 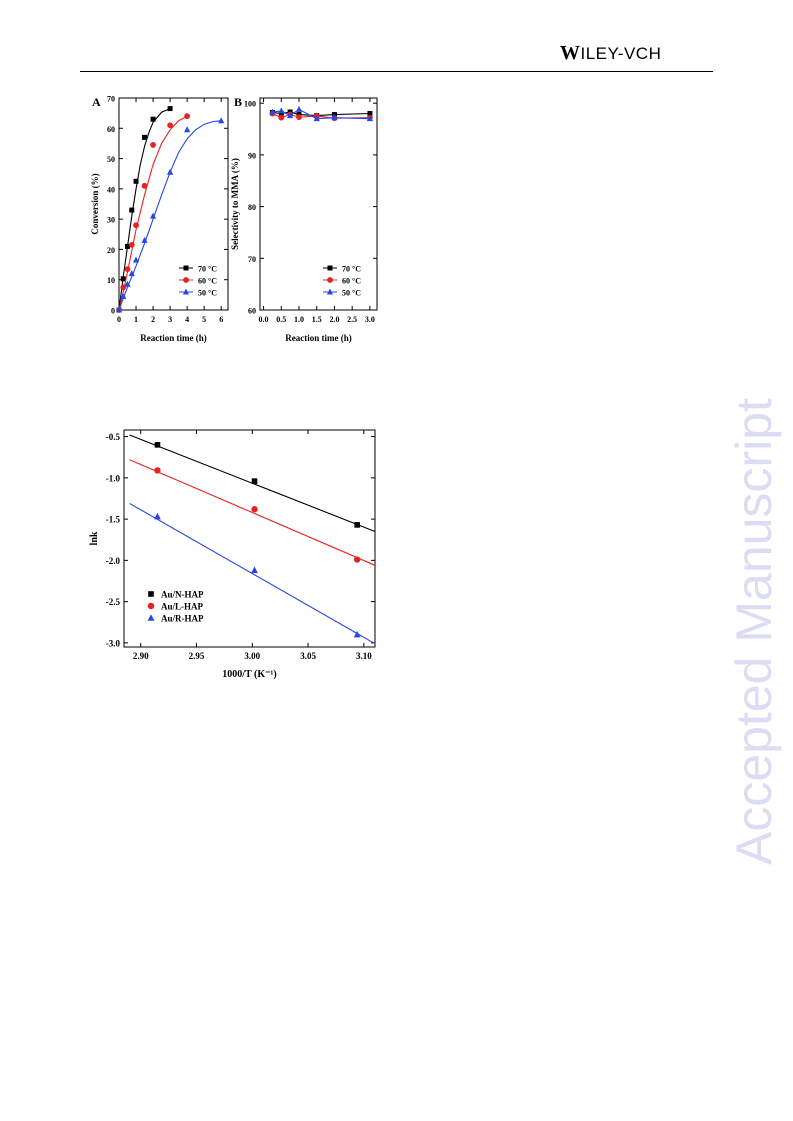 I want to click on y-tick-label: -1.0, so click(x=113, y=478).